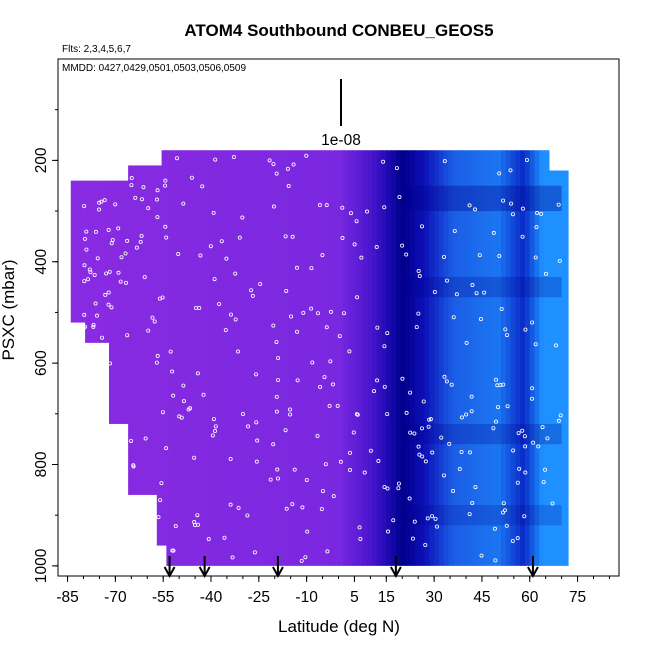  I want to click on flights-subtitle: Flts: 2,3,4,5,6,7, so click(96, 49).